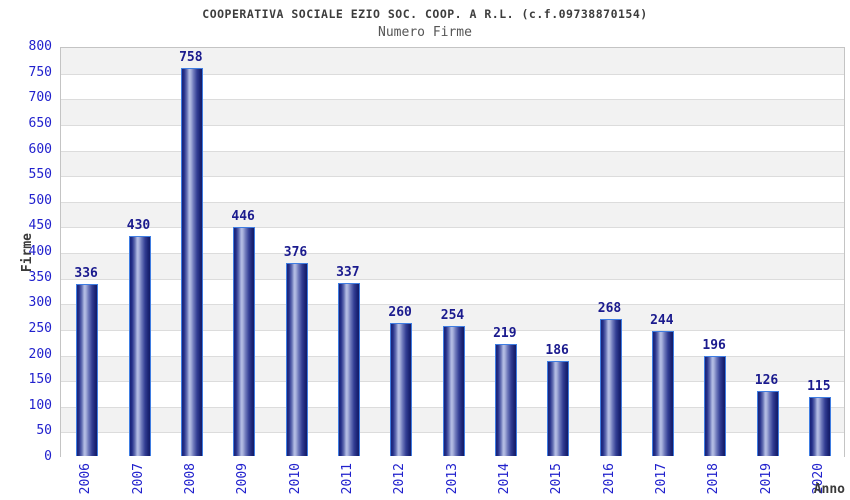 The image size is (850, 500). I want to click on bar-2008, so click(191, 261).